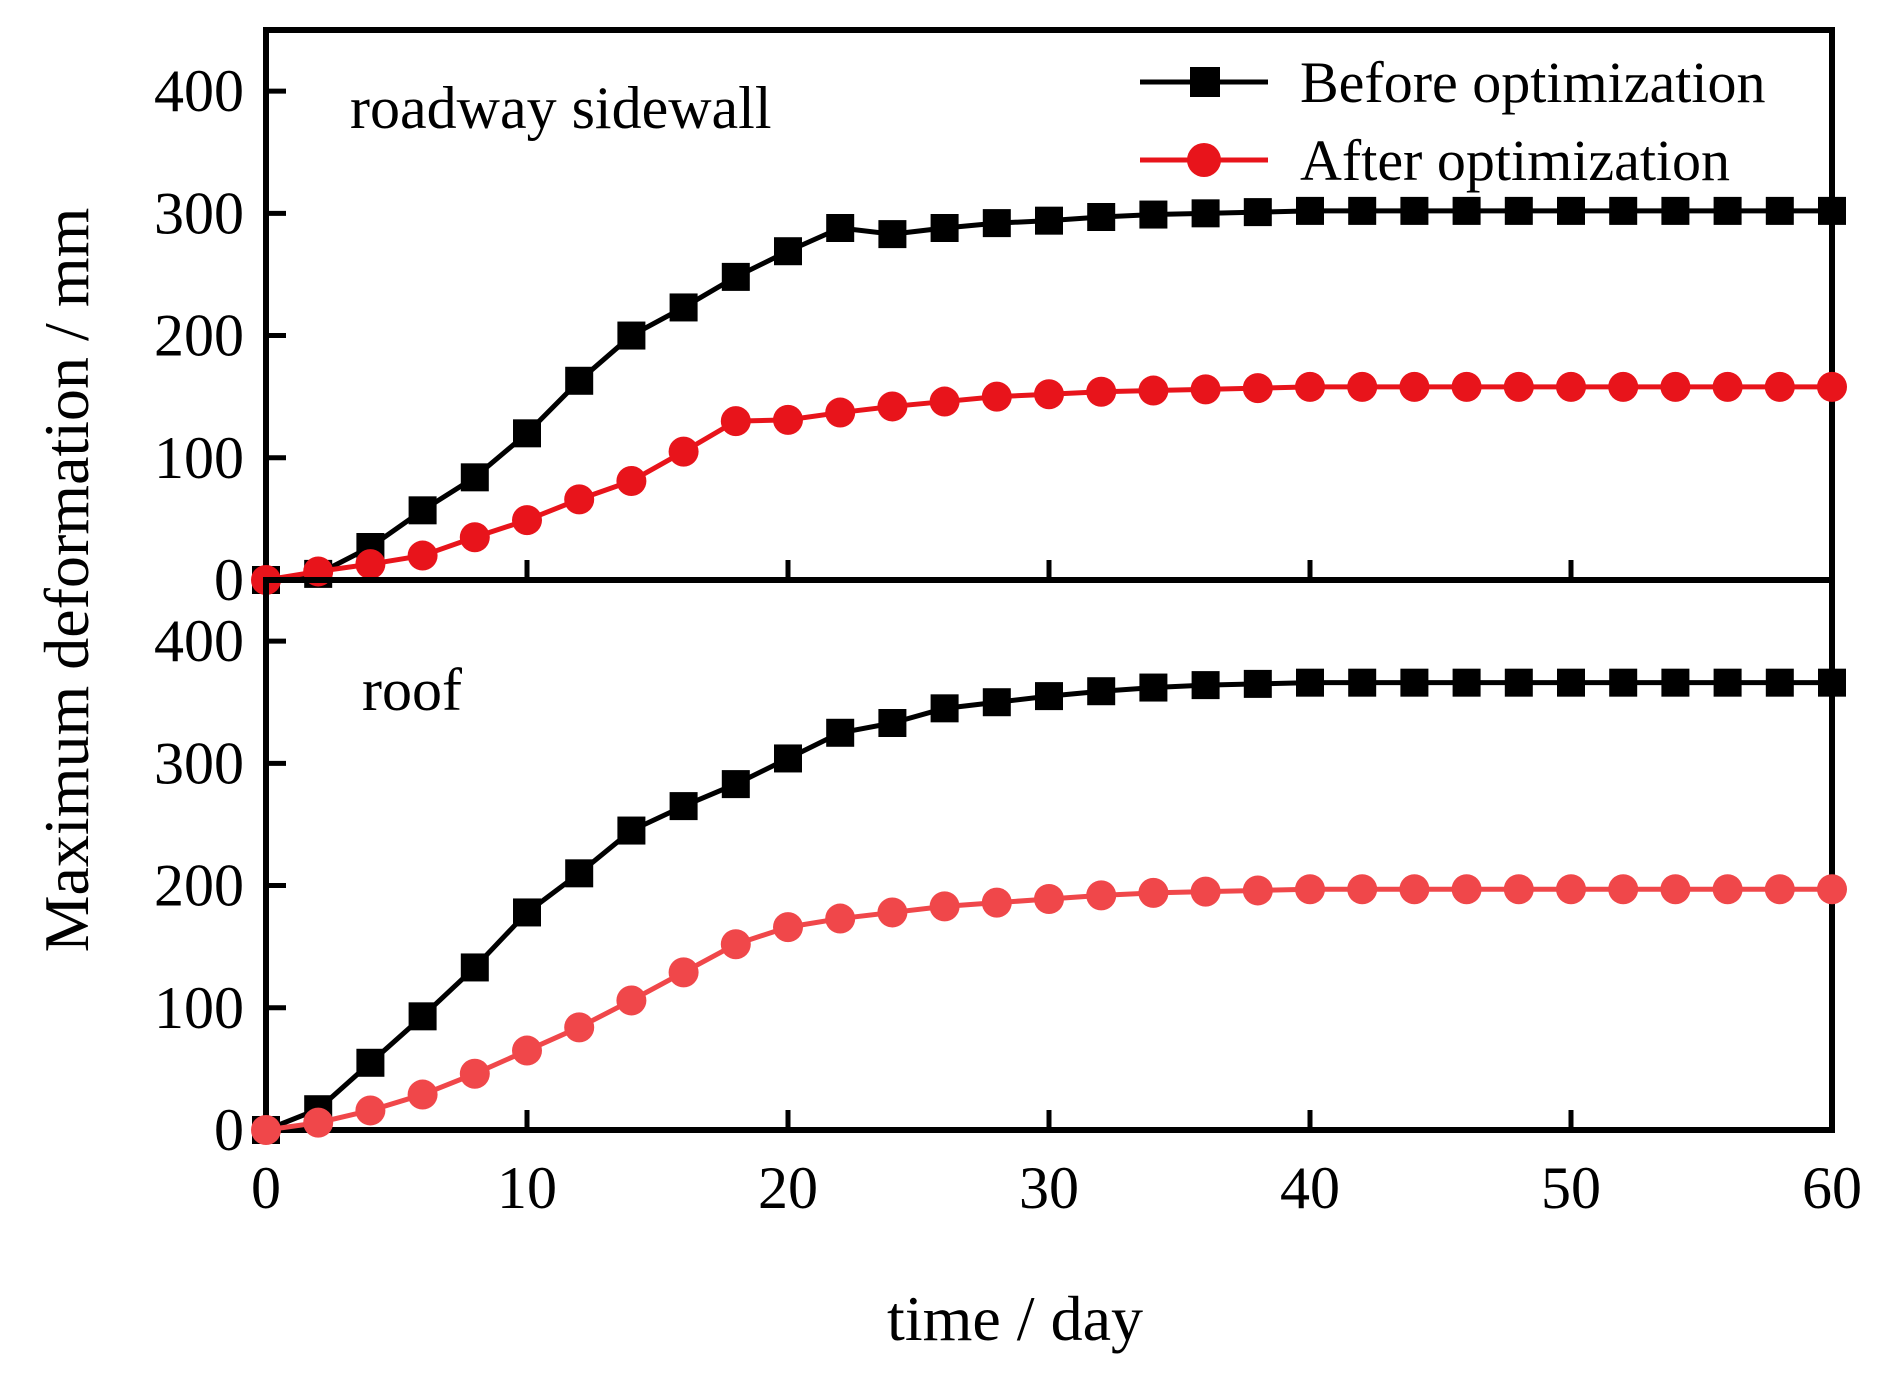 Image resolution: width=1879 pixels, height=1383 pixels. What do you see at coordinates (199, 886) in the screenshot?
I see `roof-y-tick-label: 200` at bounding box center [199, 886].